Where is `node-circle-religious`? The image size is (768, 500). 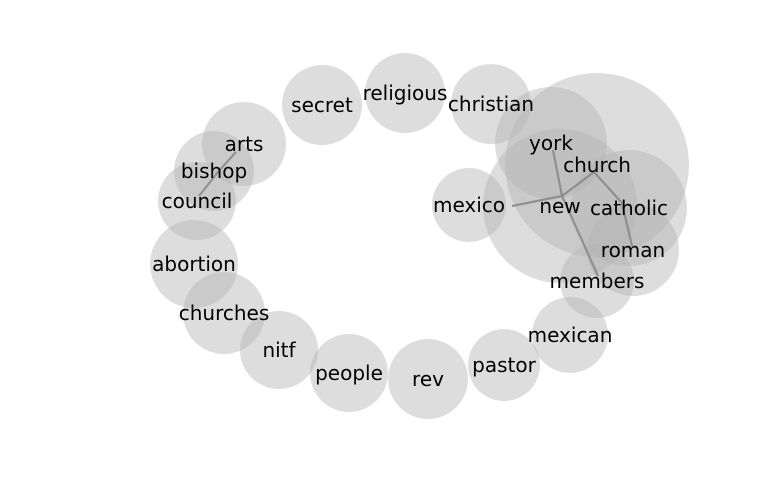
node-circle-religious is located at coordinates (405, 93).